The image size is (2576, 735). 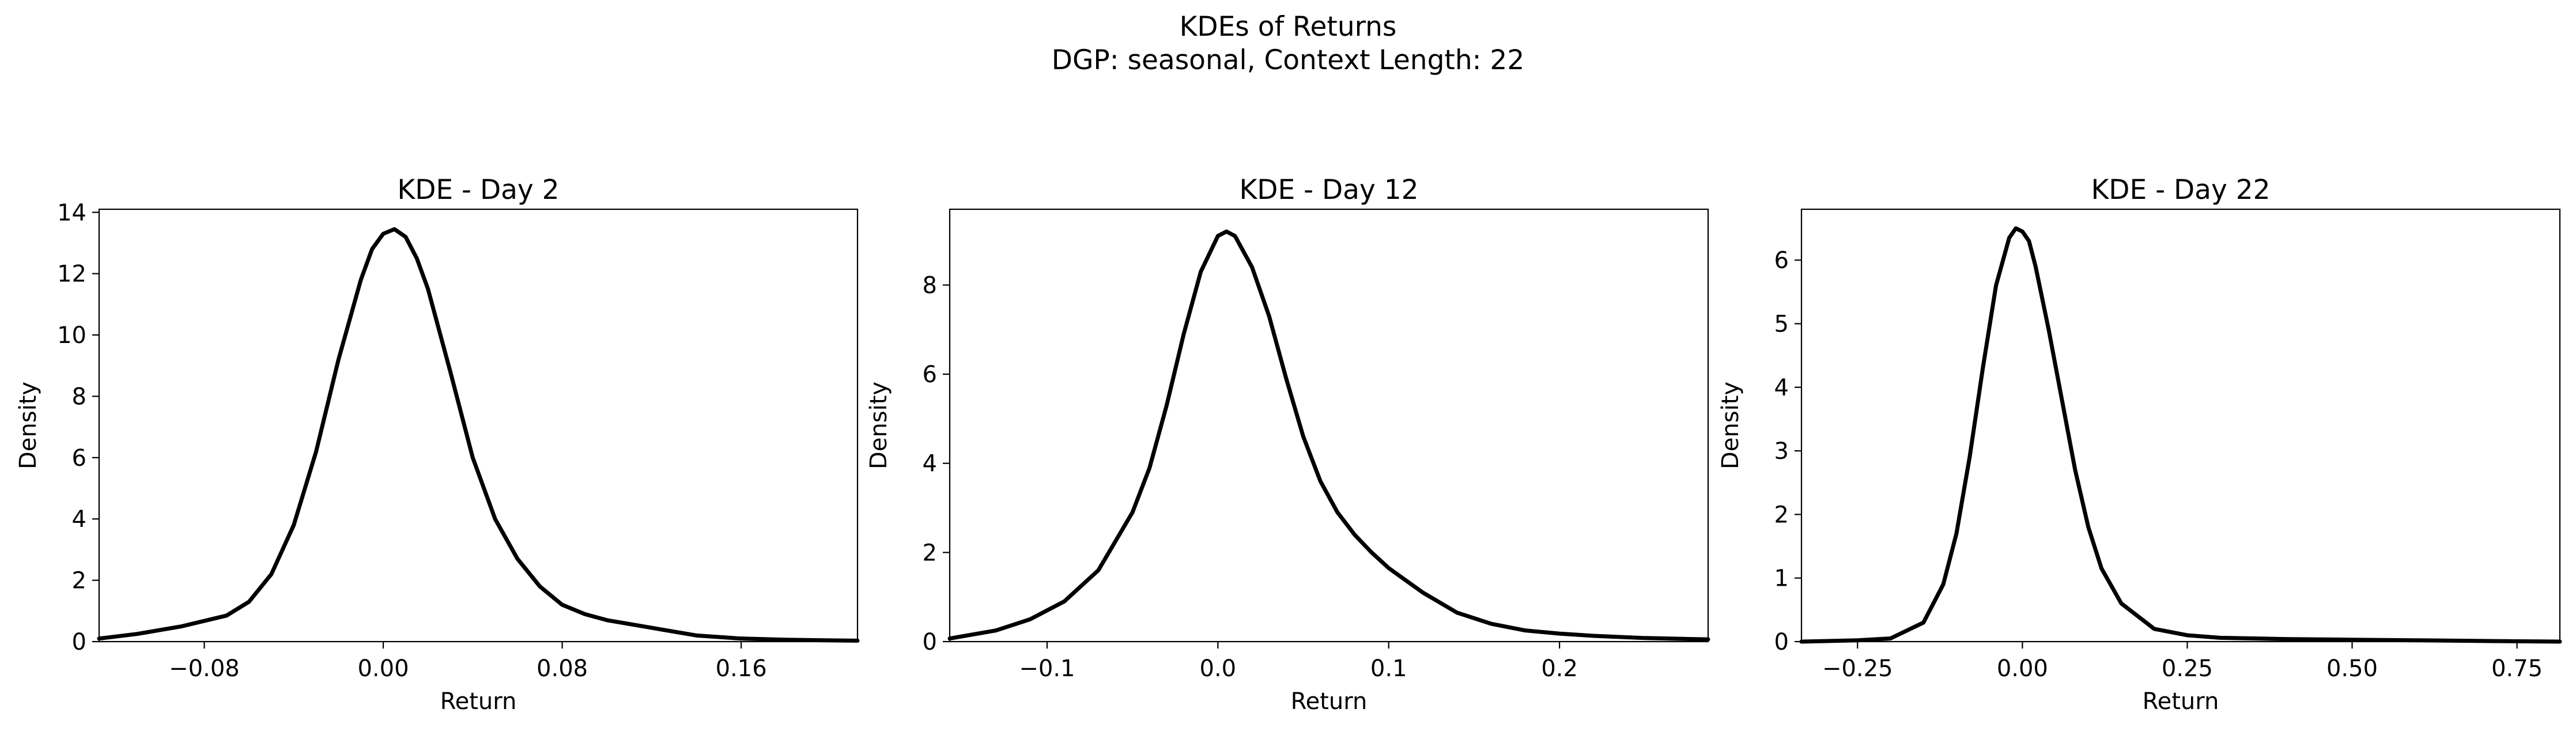 What do you see at coordinates (2180, 190) in the screenshot?
I see `subplot-title: KDE - Day 22` at bounding box center [2180, 190].